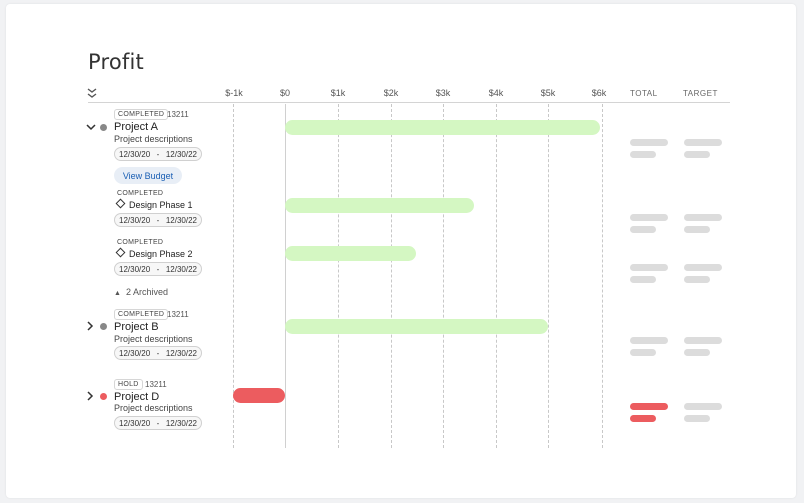 This screenshot has width=804, height=503. Describe the element at coordinates (116, 62) in the screenshot. I see `page-title: Profit` at that location.